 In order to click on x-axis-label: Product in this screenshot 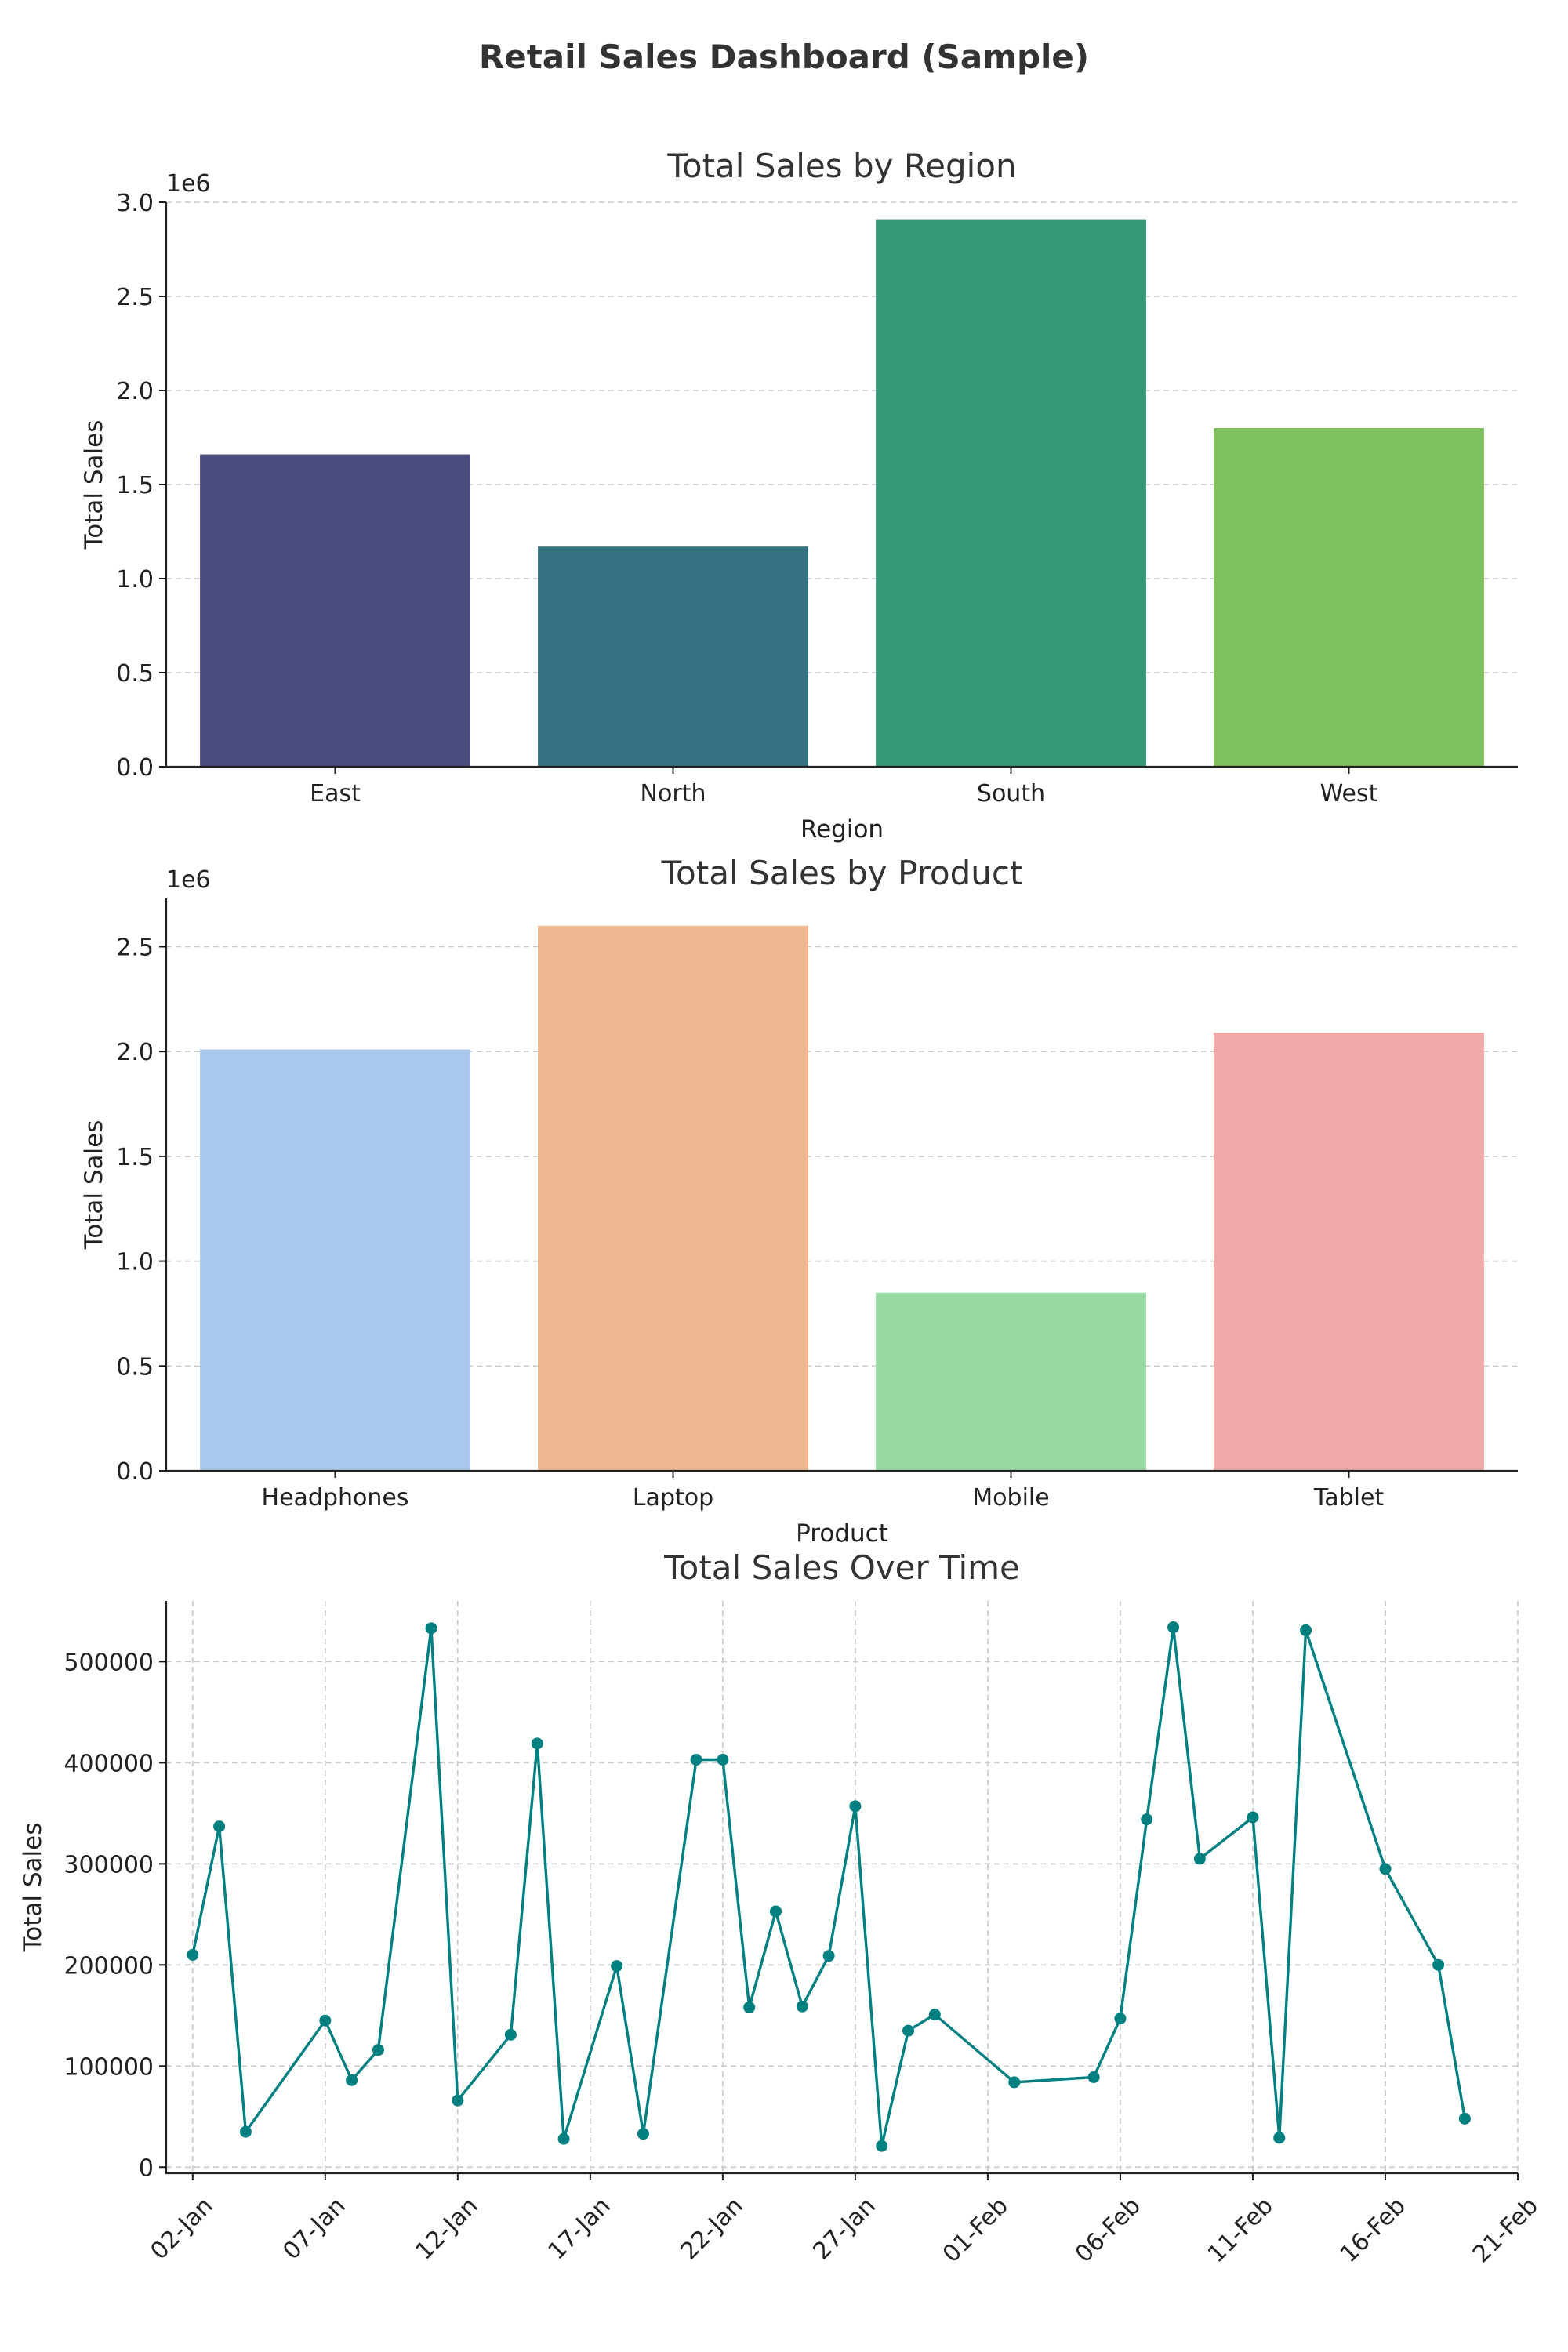, I will do `click(842, 1533)`.